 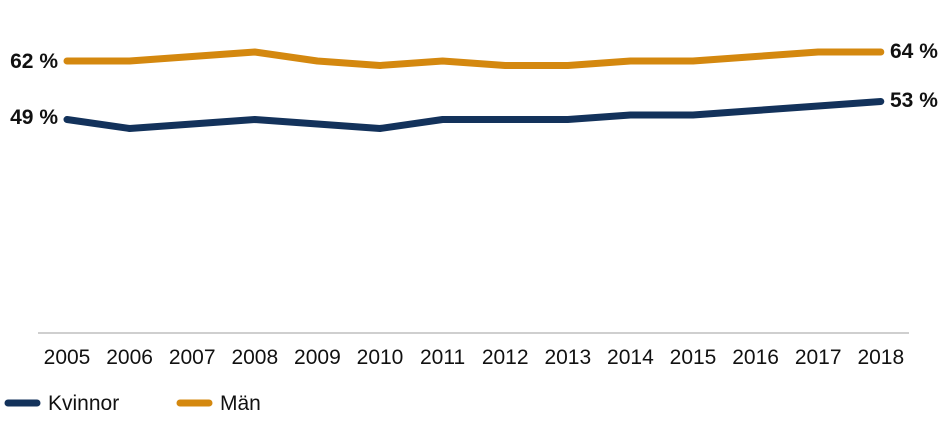 What do you see at coordinates (880, 357) in the screenshot?
I see `x-tick-label-2018: 2018` at bounding box center [880, 357].